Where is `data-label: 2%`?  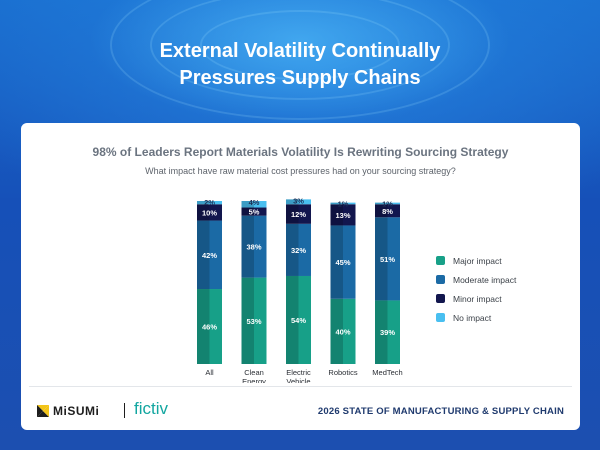 data-label: 2% is located at coordinates (209, 202).